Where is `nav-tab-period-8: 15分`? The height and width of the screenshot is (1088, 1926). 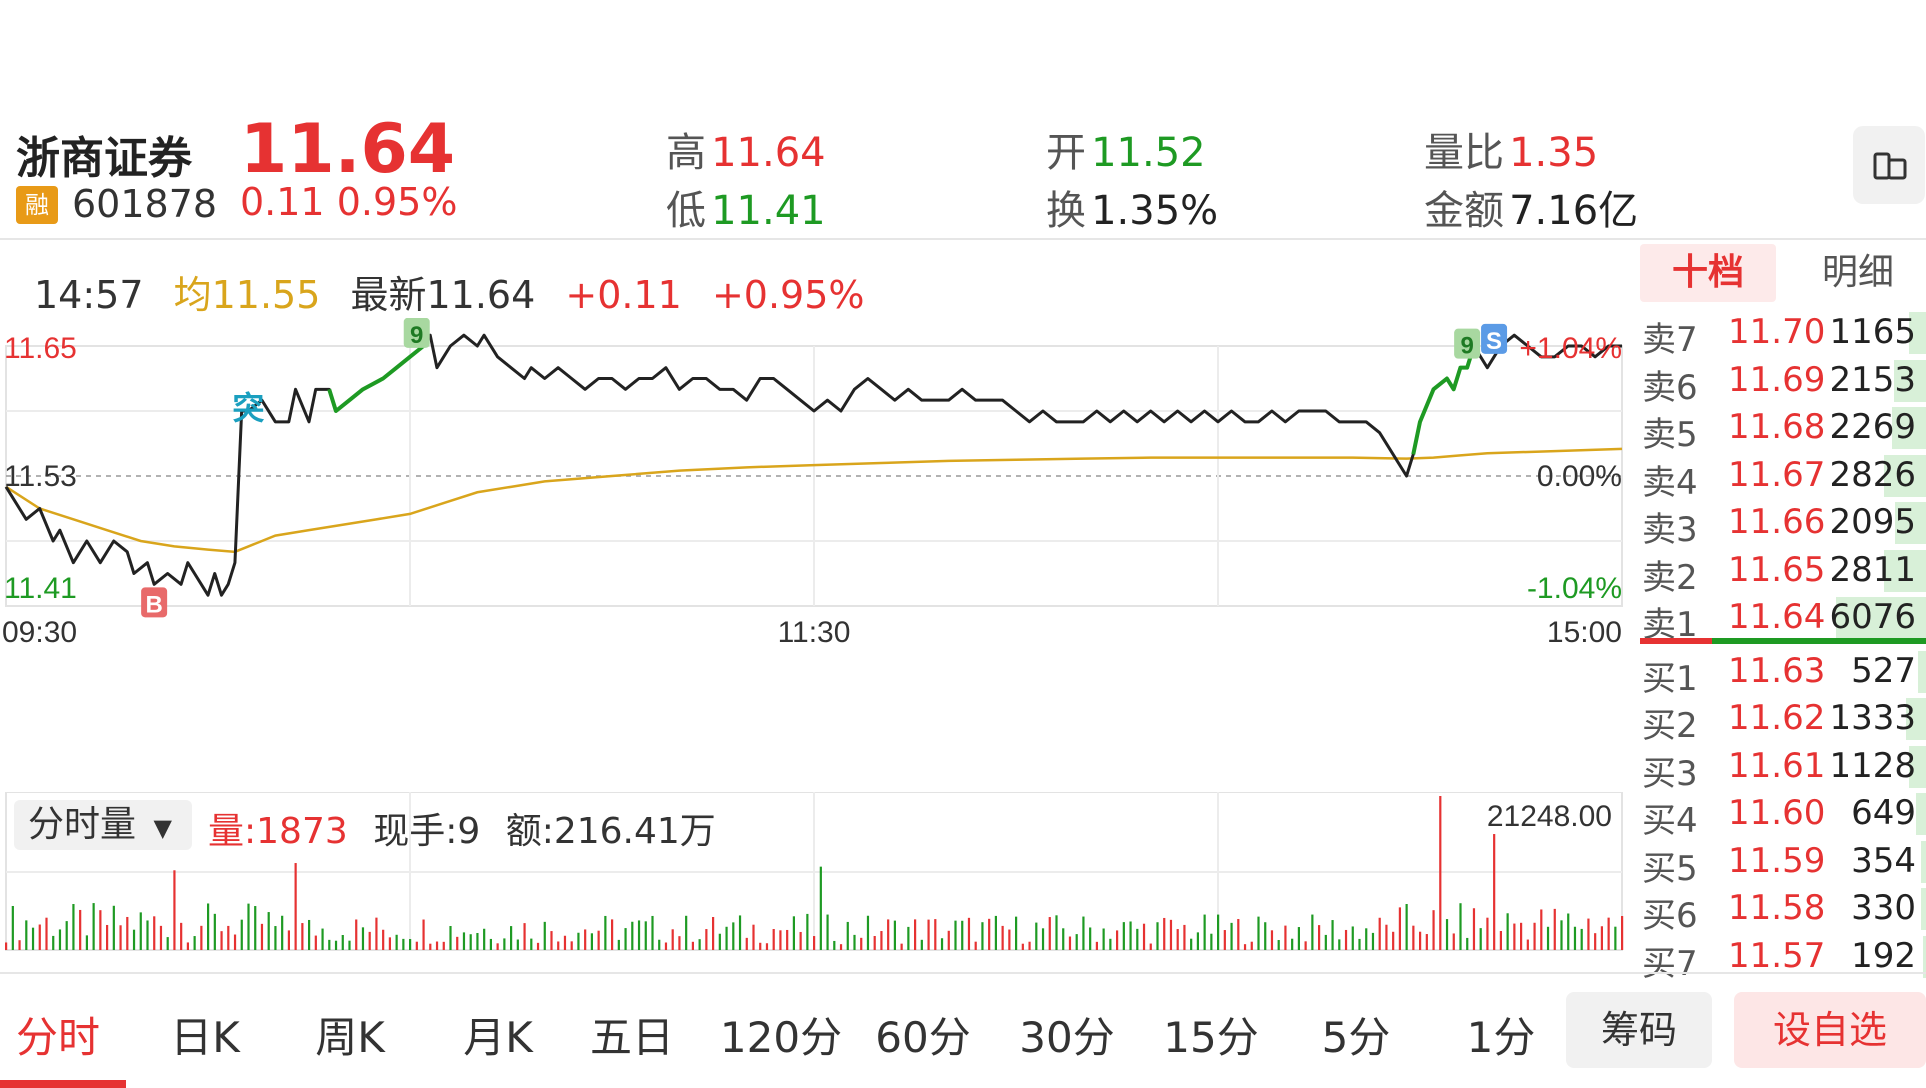 nav-tab-period-8: 15分 is located at coordinates (1211, 1037).